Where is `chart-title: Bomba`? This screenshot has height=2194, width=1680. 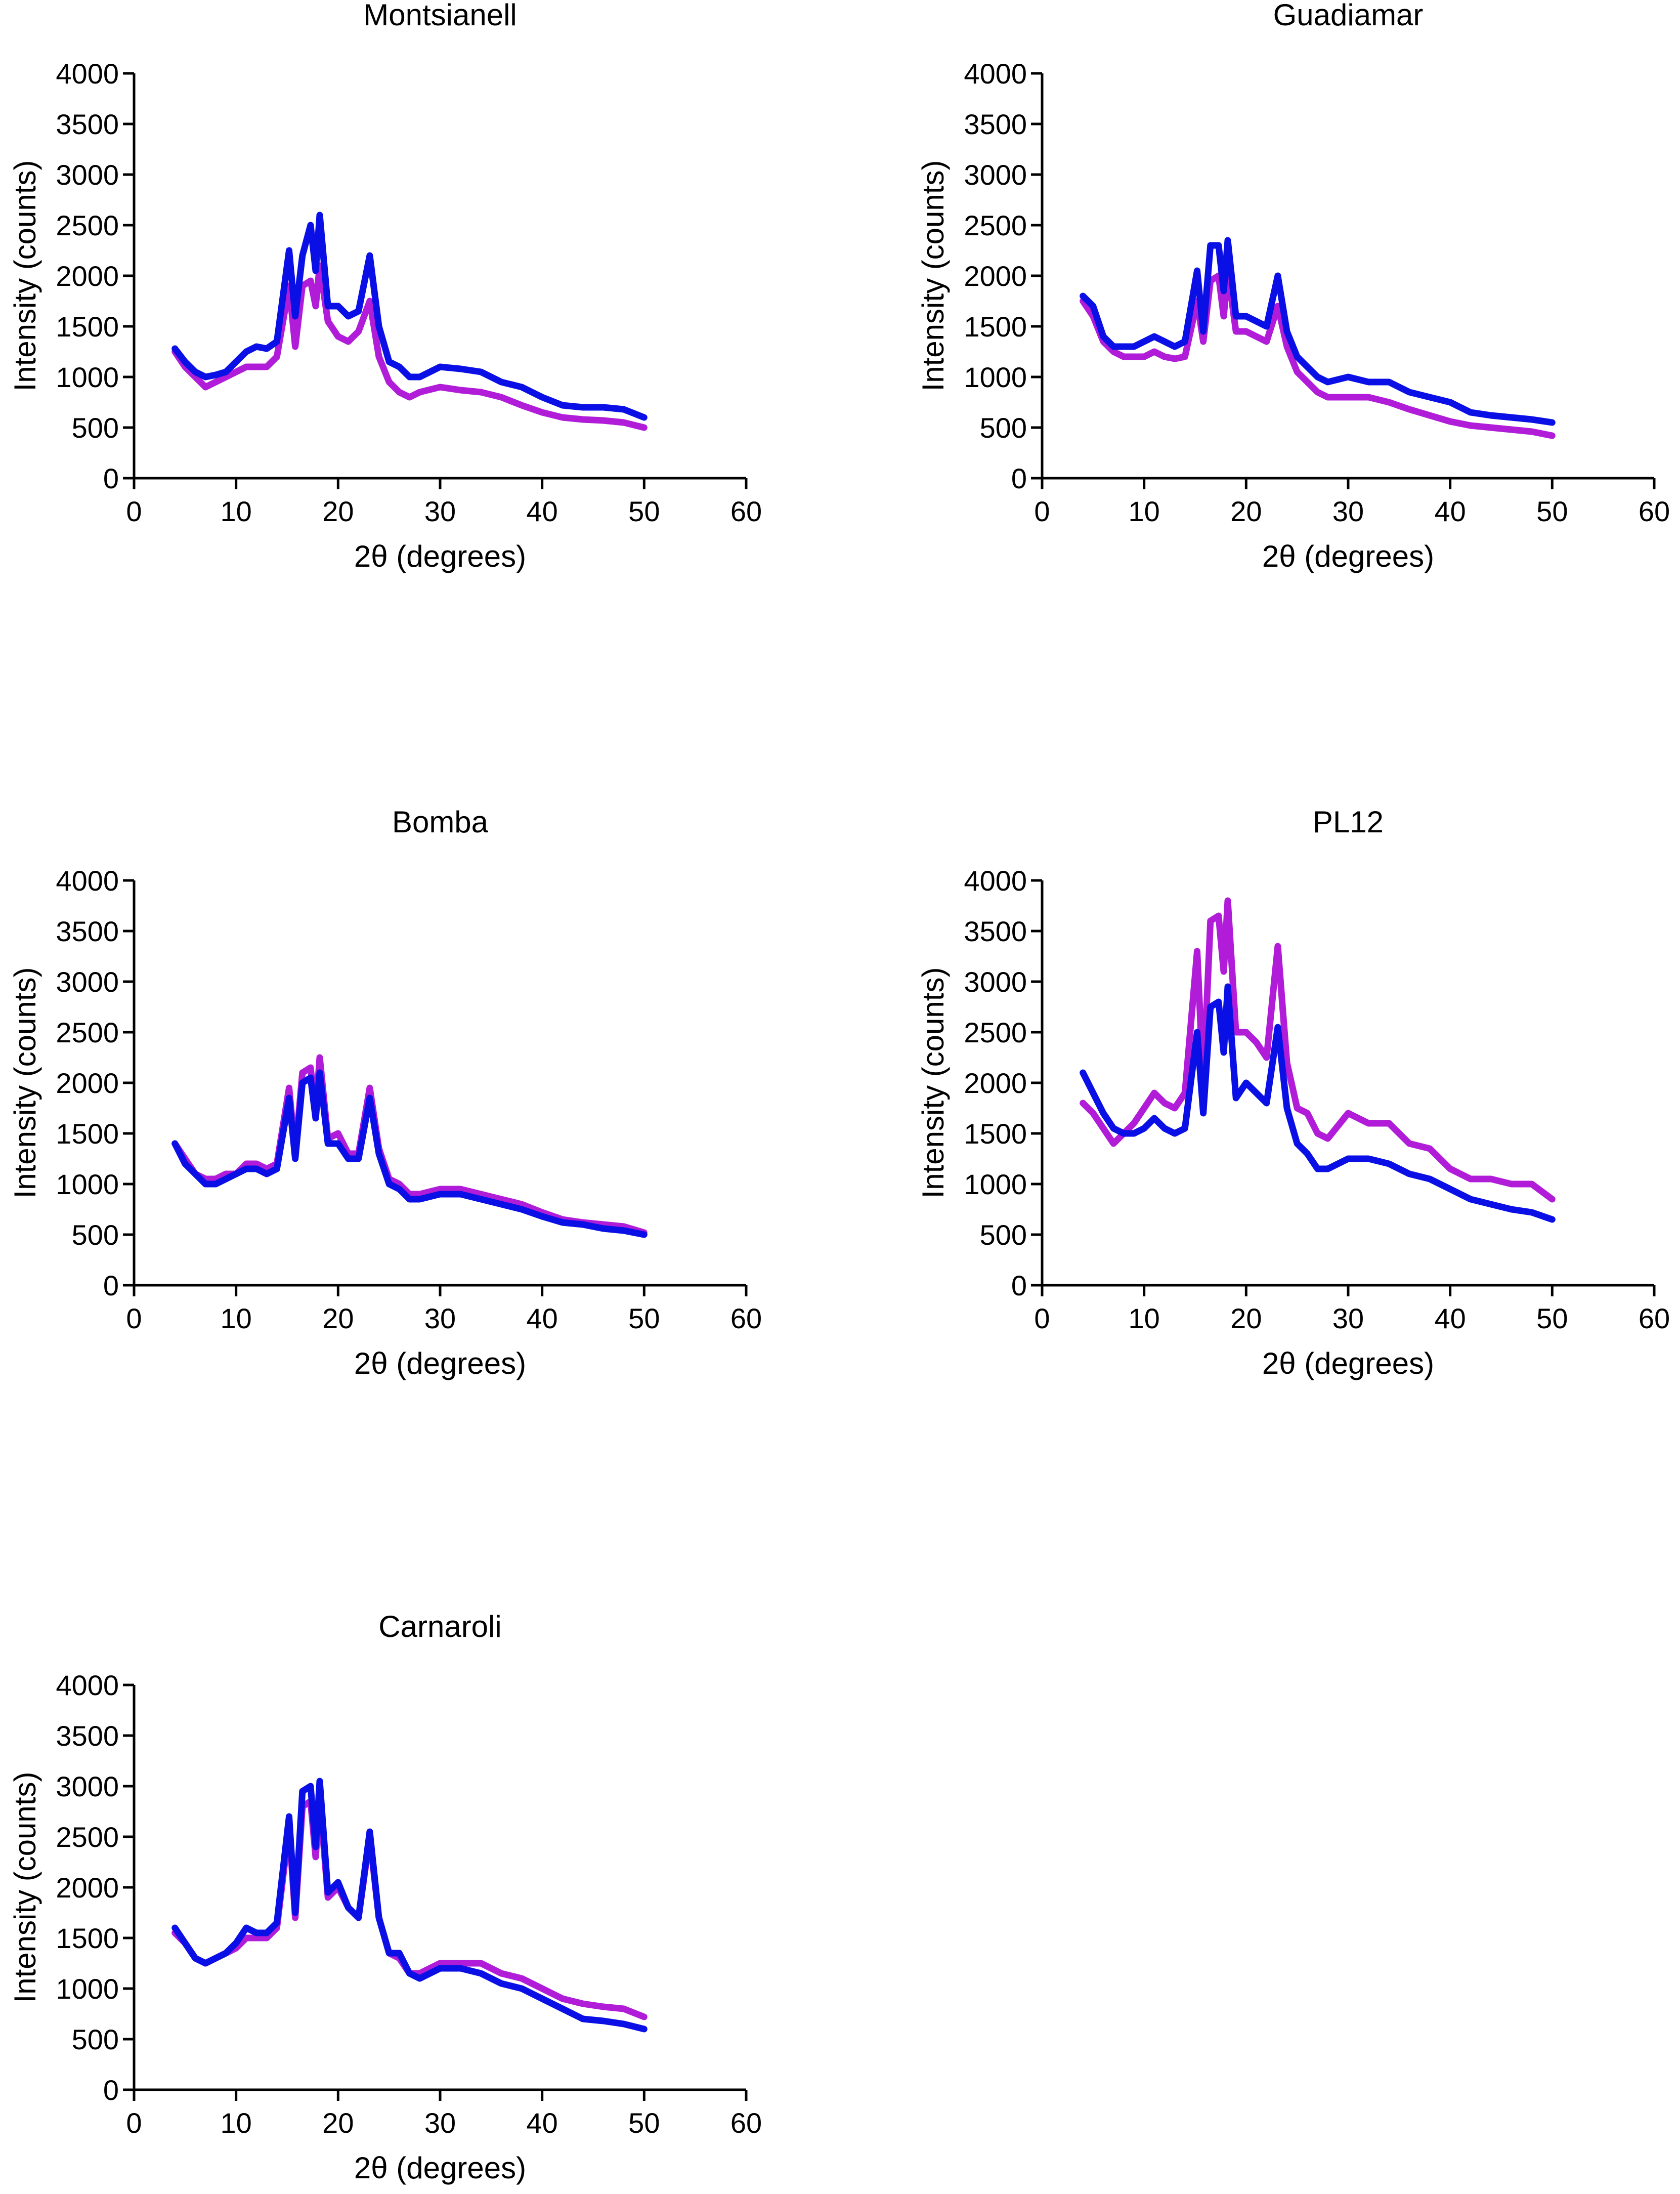
chart-title: Bomba is located at coordinates (441, 822).